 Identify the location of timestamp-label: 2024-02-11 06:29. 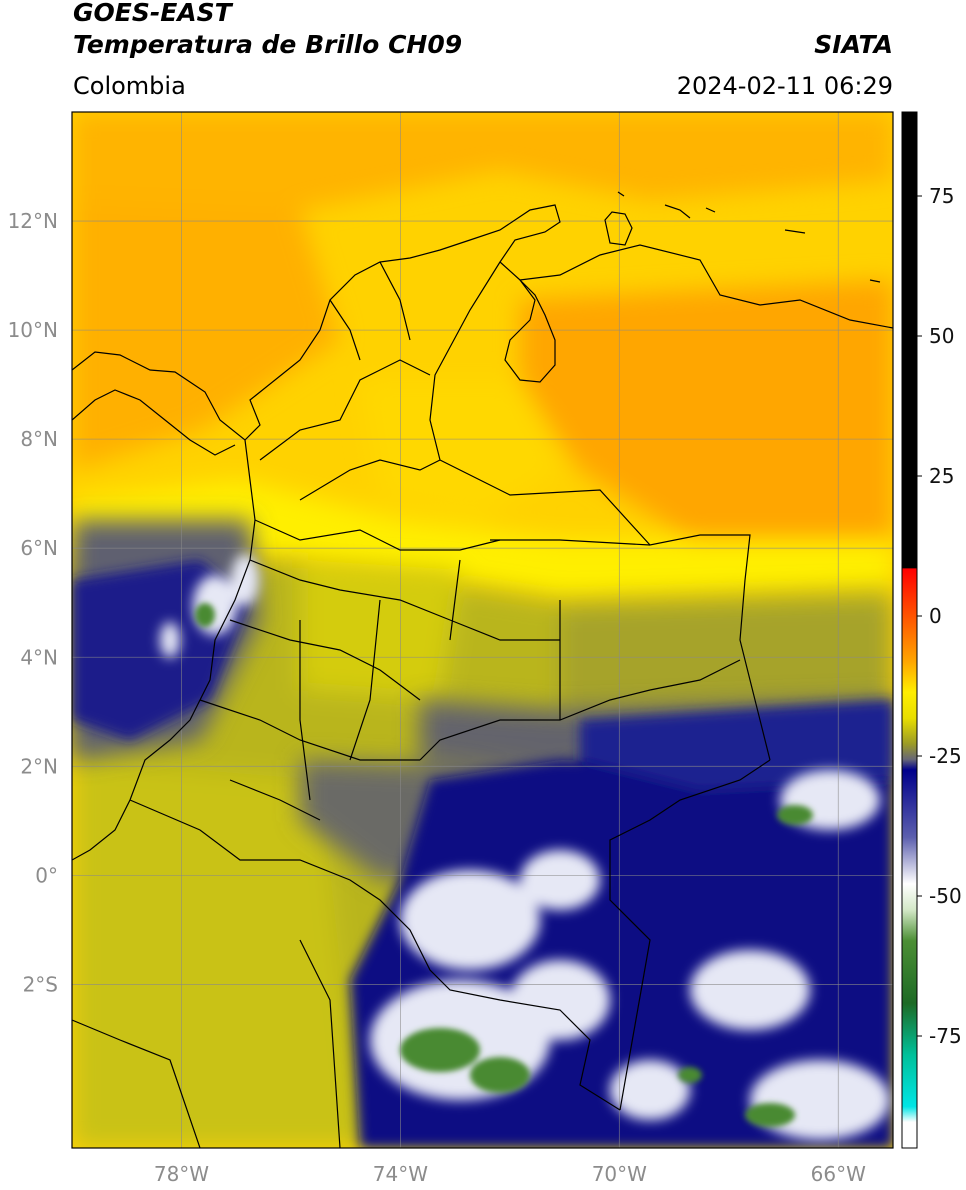
(784, 86).